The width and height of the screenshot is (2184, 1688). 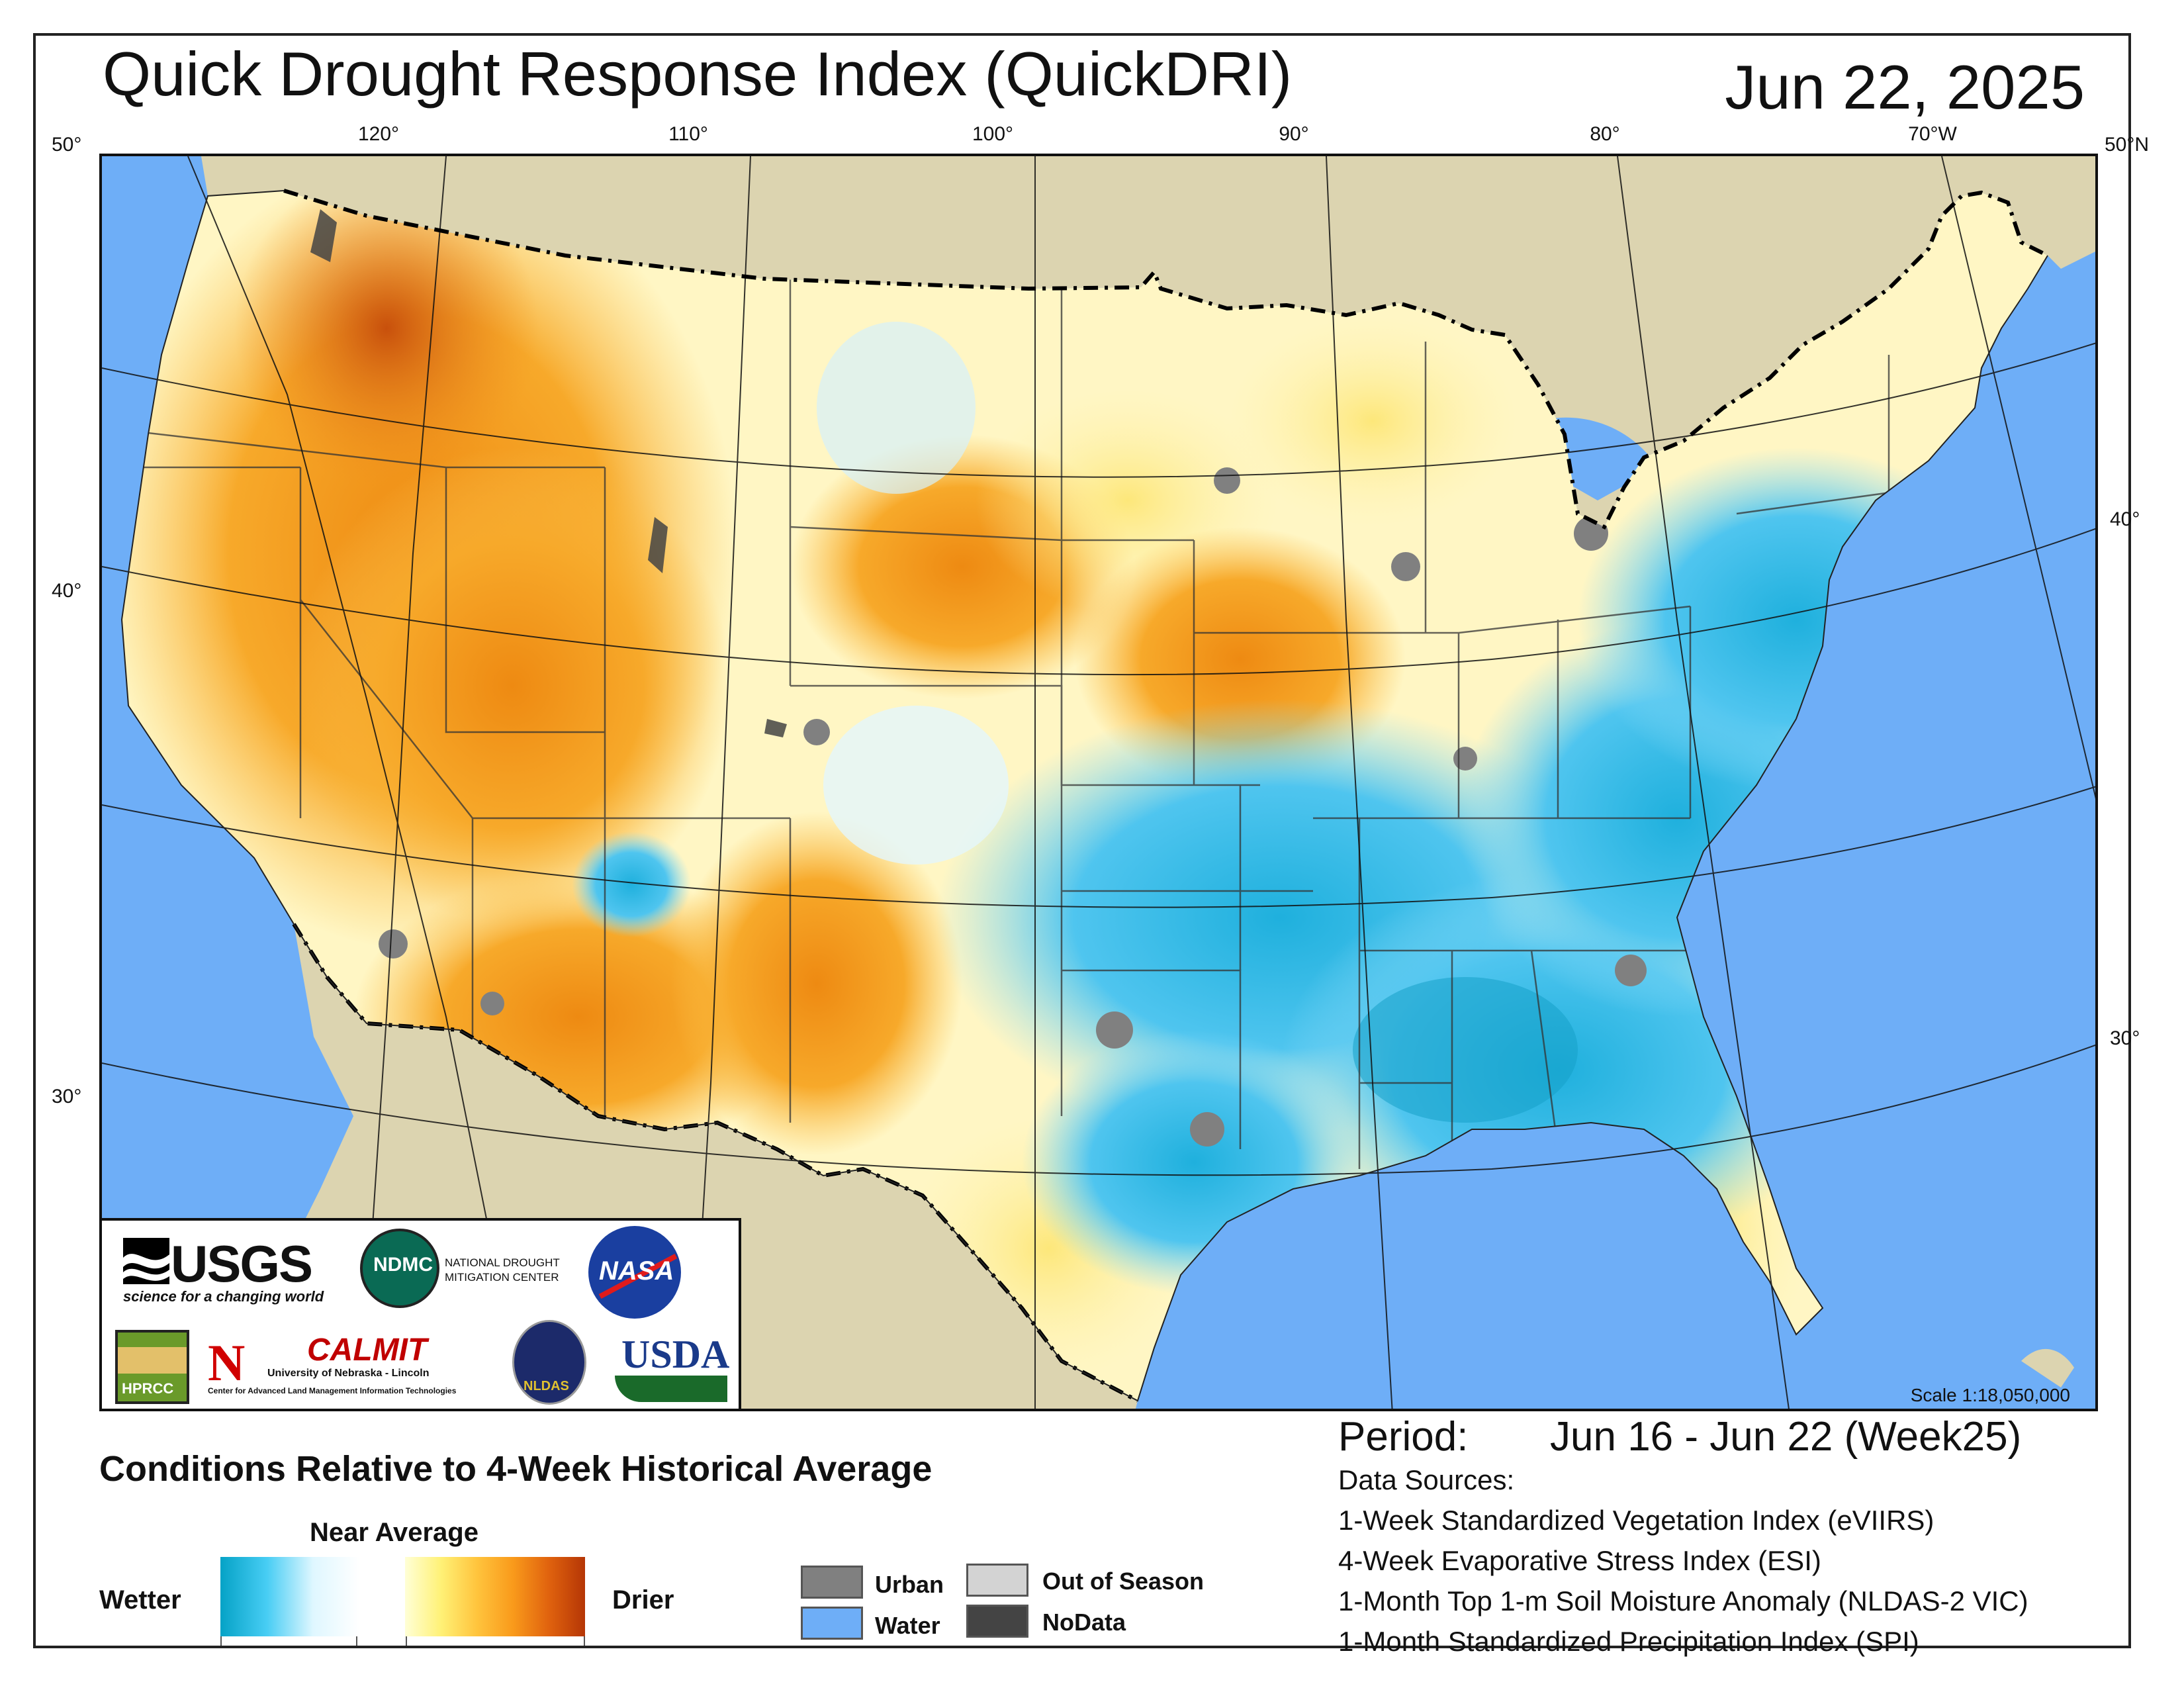 What do you see at coordinates (67, 145) in the screenshot?
I see `lat-label-left-50: 50°` at bounding box center [67, 145].